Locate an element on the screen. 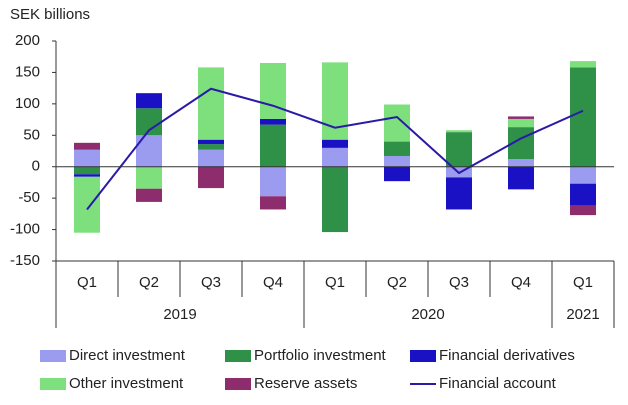 Image resolution: width=628 pixels, height=405 pixels. y-tick-label: 150 is located at coordinates (27, 71).